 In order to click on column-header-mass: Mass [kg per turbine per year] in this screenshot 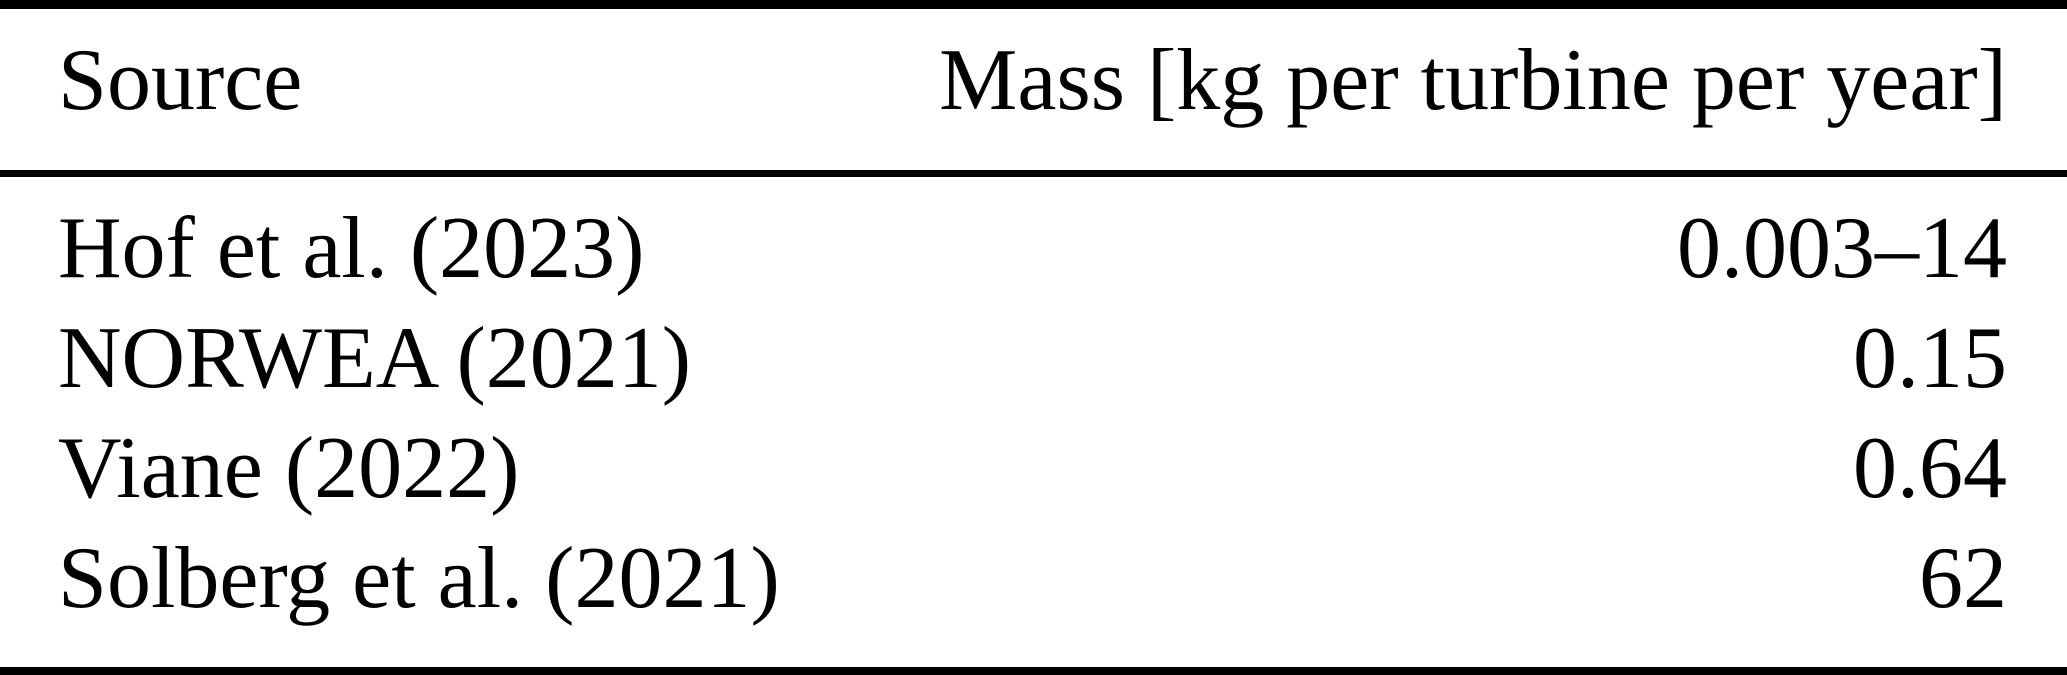, I will do `click(1473, 80)`.